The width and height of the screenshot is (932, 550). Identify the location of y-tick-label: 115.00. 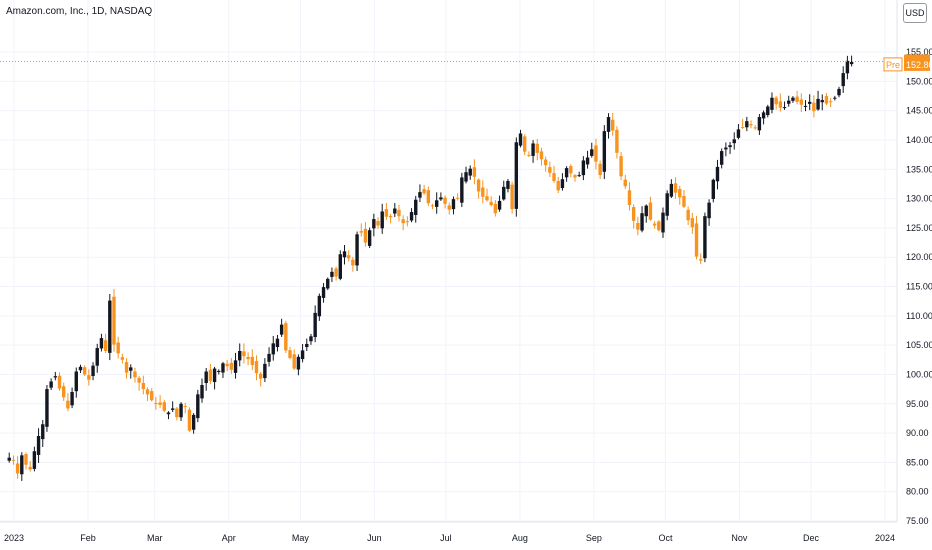
(919, 287).